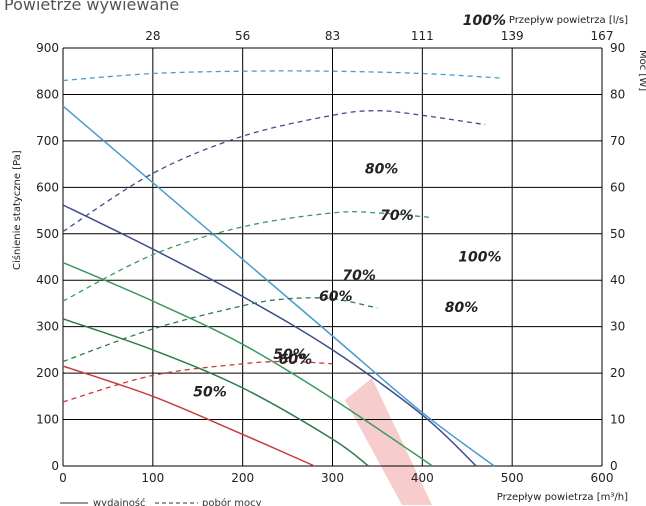 The width and height of the screenshot is (646, 506). Describe the element at coordinates (247, 256) in the screenshot. I see `power-line-70pct` at that location.